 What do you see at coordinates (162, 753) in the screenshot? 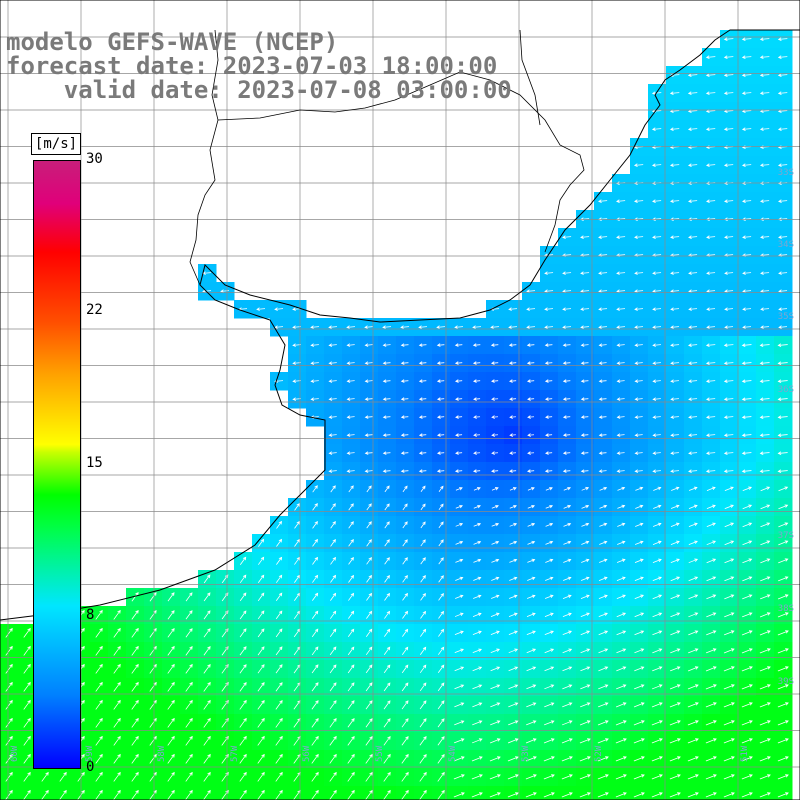
I see `lon-label: 58W` at bounding box center [162, 753].